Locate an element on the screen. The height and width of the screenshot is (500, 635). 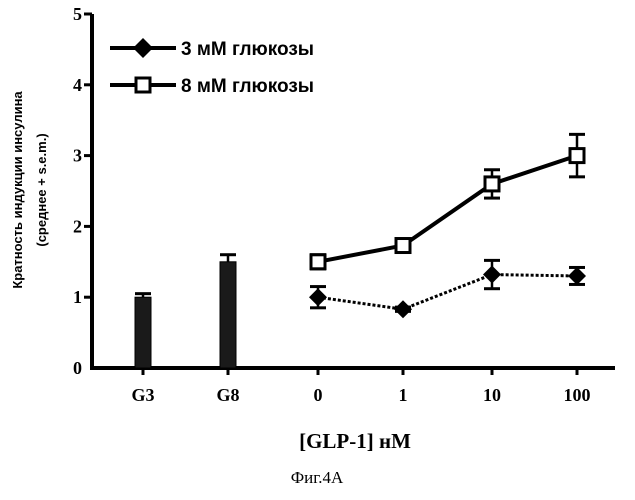
x-axis-label: [GLP-1] нМ is located at coordinates (355, 441).